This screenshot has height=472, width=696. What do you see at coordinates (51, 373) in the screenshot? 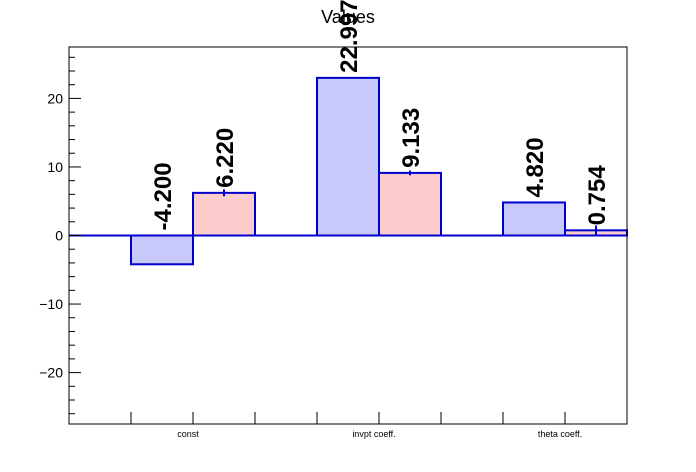
I see `y-tick-label: −20` at bounding box center [51, 373].